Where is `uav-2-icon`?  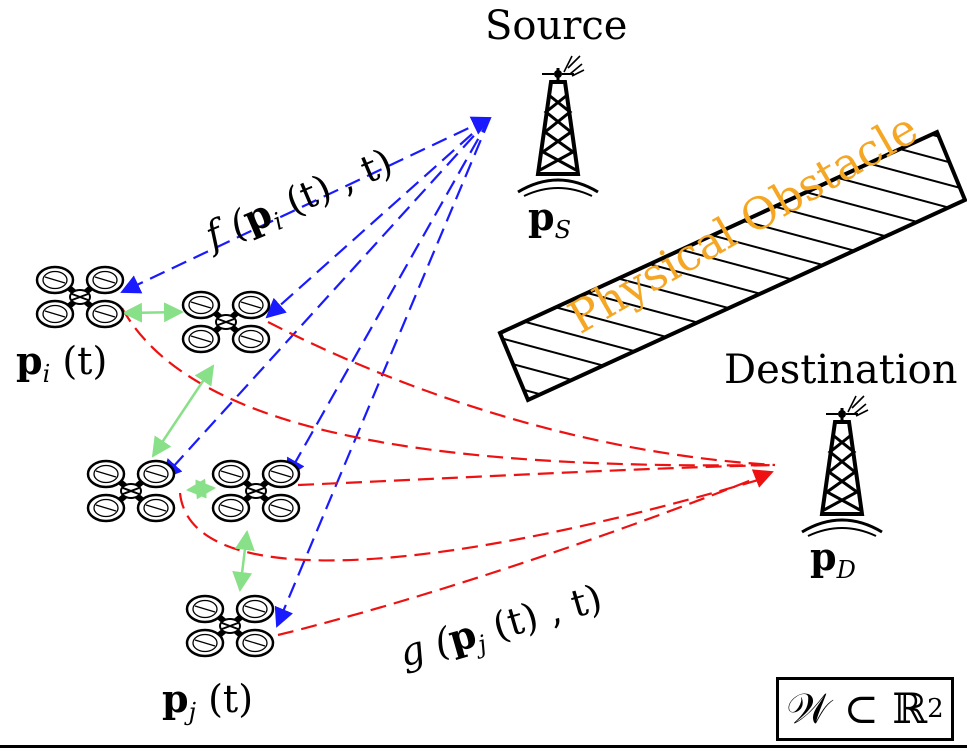
uav-2-icon is located at coordinates (226, 322).